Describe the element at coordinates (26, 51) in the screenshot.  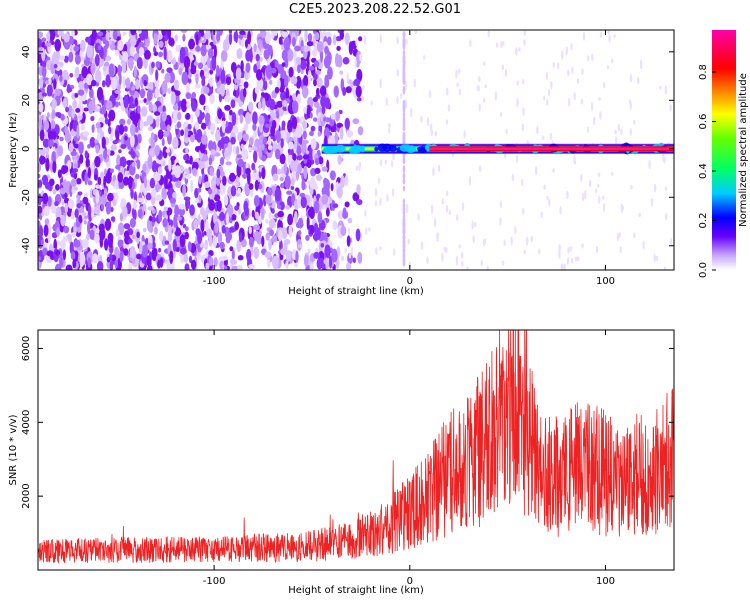
I see `spectrogram-y-tick-label: 40` at that location.